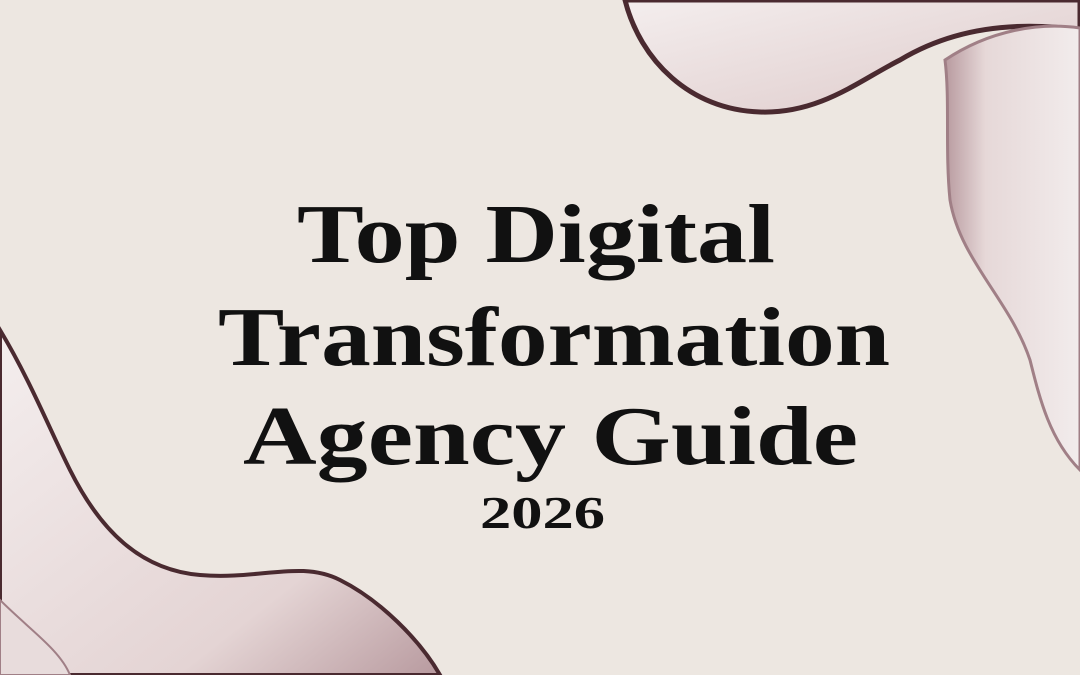 This screenshot has height=675, width=1080. Describe the element at coordinates (542, 512) in the screenshot. I see `year-label: 2026` at that location.